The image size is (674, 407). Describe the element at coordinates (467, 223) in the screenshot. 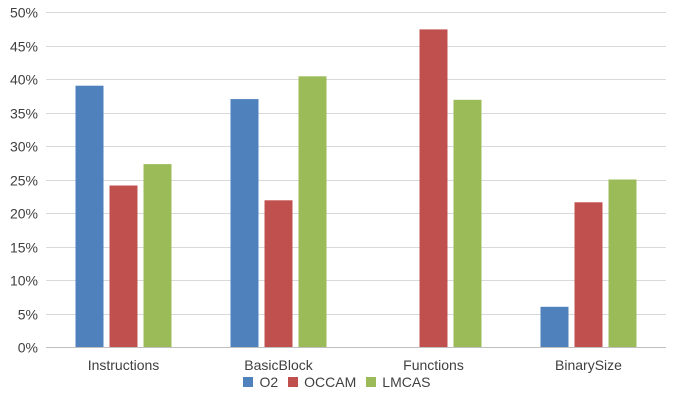

I see `bar-lmcas-functions` at that location.